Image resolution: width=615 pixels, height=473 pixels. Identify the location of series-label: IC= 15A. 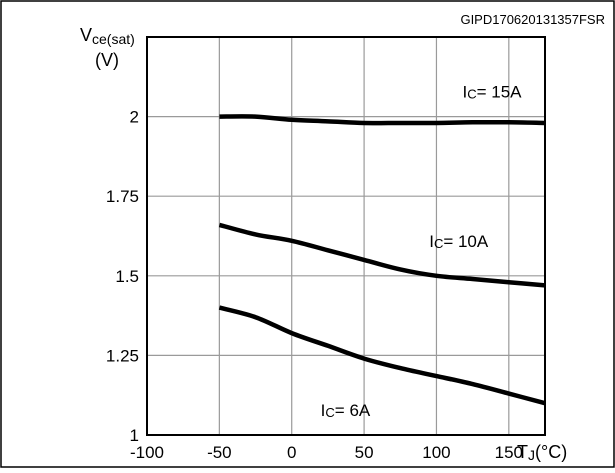
(493, 91).